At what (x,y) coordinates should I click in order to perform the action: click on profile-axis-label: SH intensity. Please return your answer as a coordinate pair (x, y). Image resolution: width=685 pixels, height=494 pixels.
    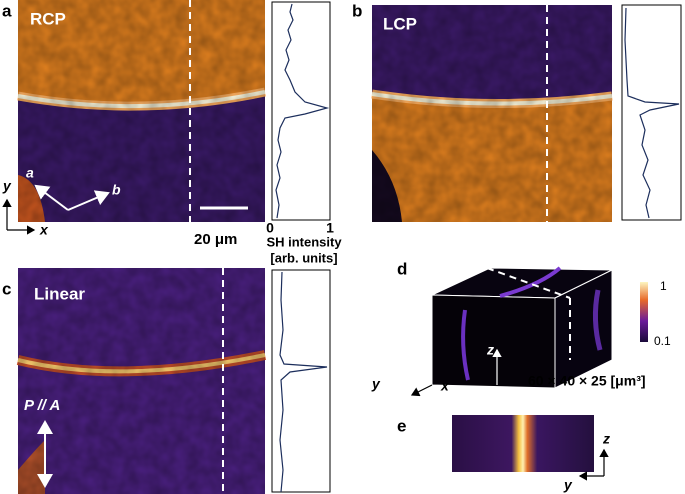
    Looking at the image, I should click on (304, 241).